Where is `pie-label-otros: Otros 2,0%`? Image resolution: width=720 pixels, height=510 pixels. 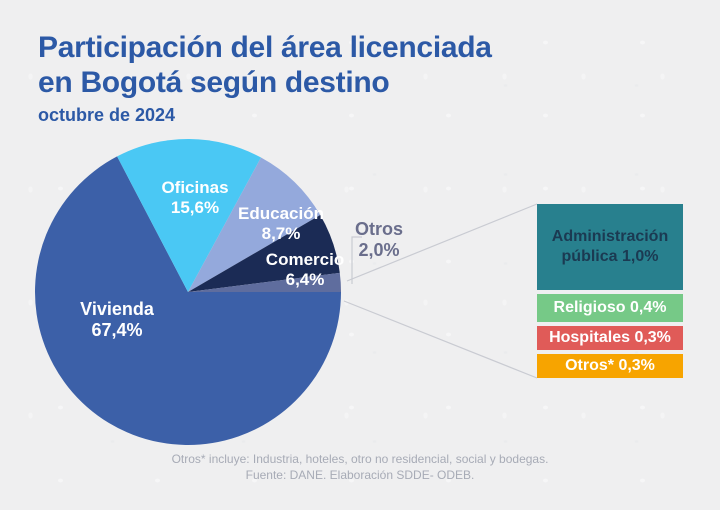
pie-label-otros: Otros 2,0% is located at coordinates (379, 240).